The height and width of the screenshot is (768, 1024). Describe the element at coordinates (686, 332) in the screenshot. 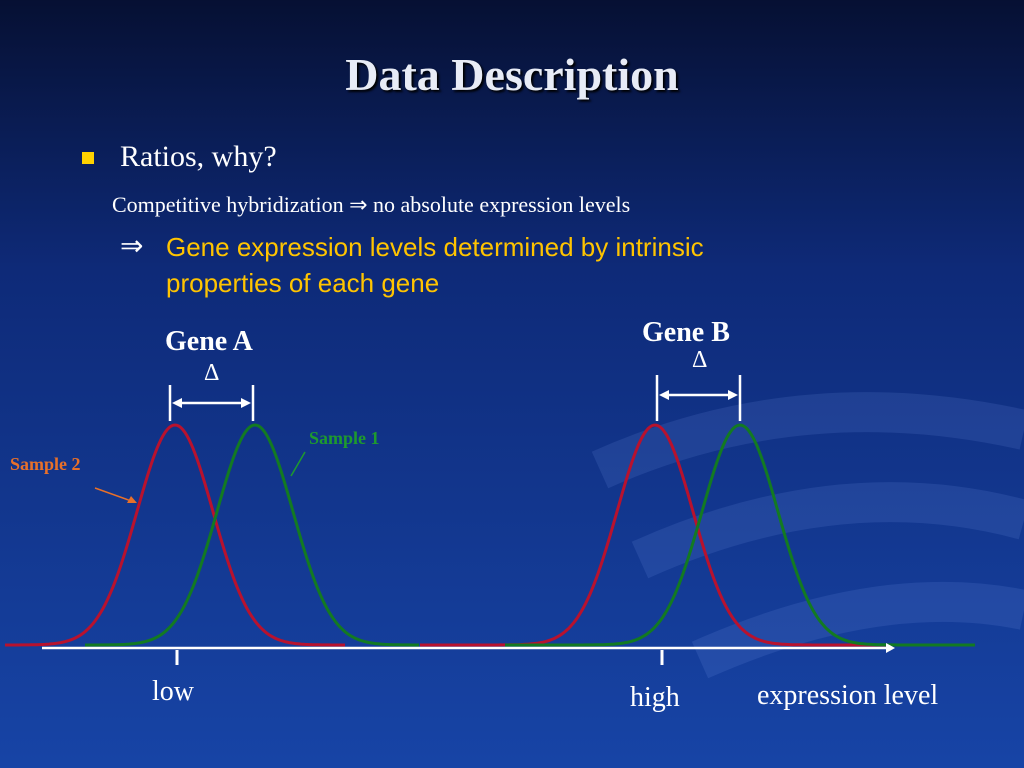

I see `gene-label: Gene B` at that location.